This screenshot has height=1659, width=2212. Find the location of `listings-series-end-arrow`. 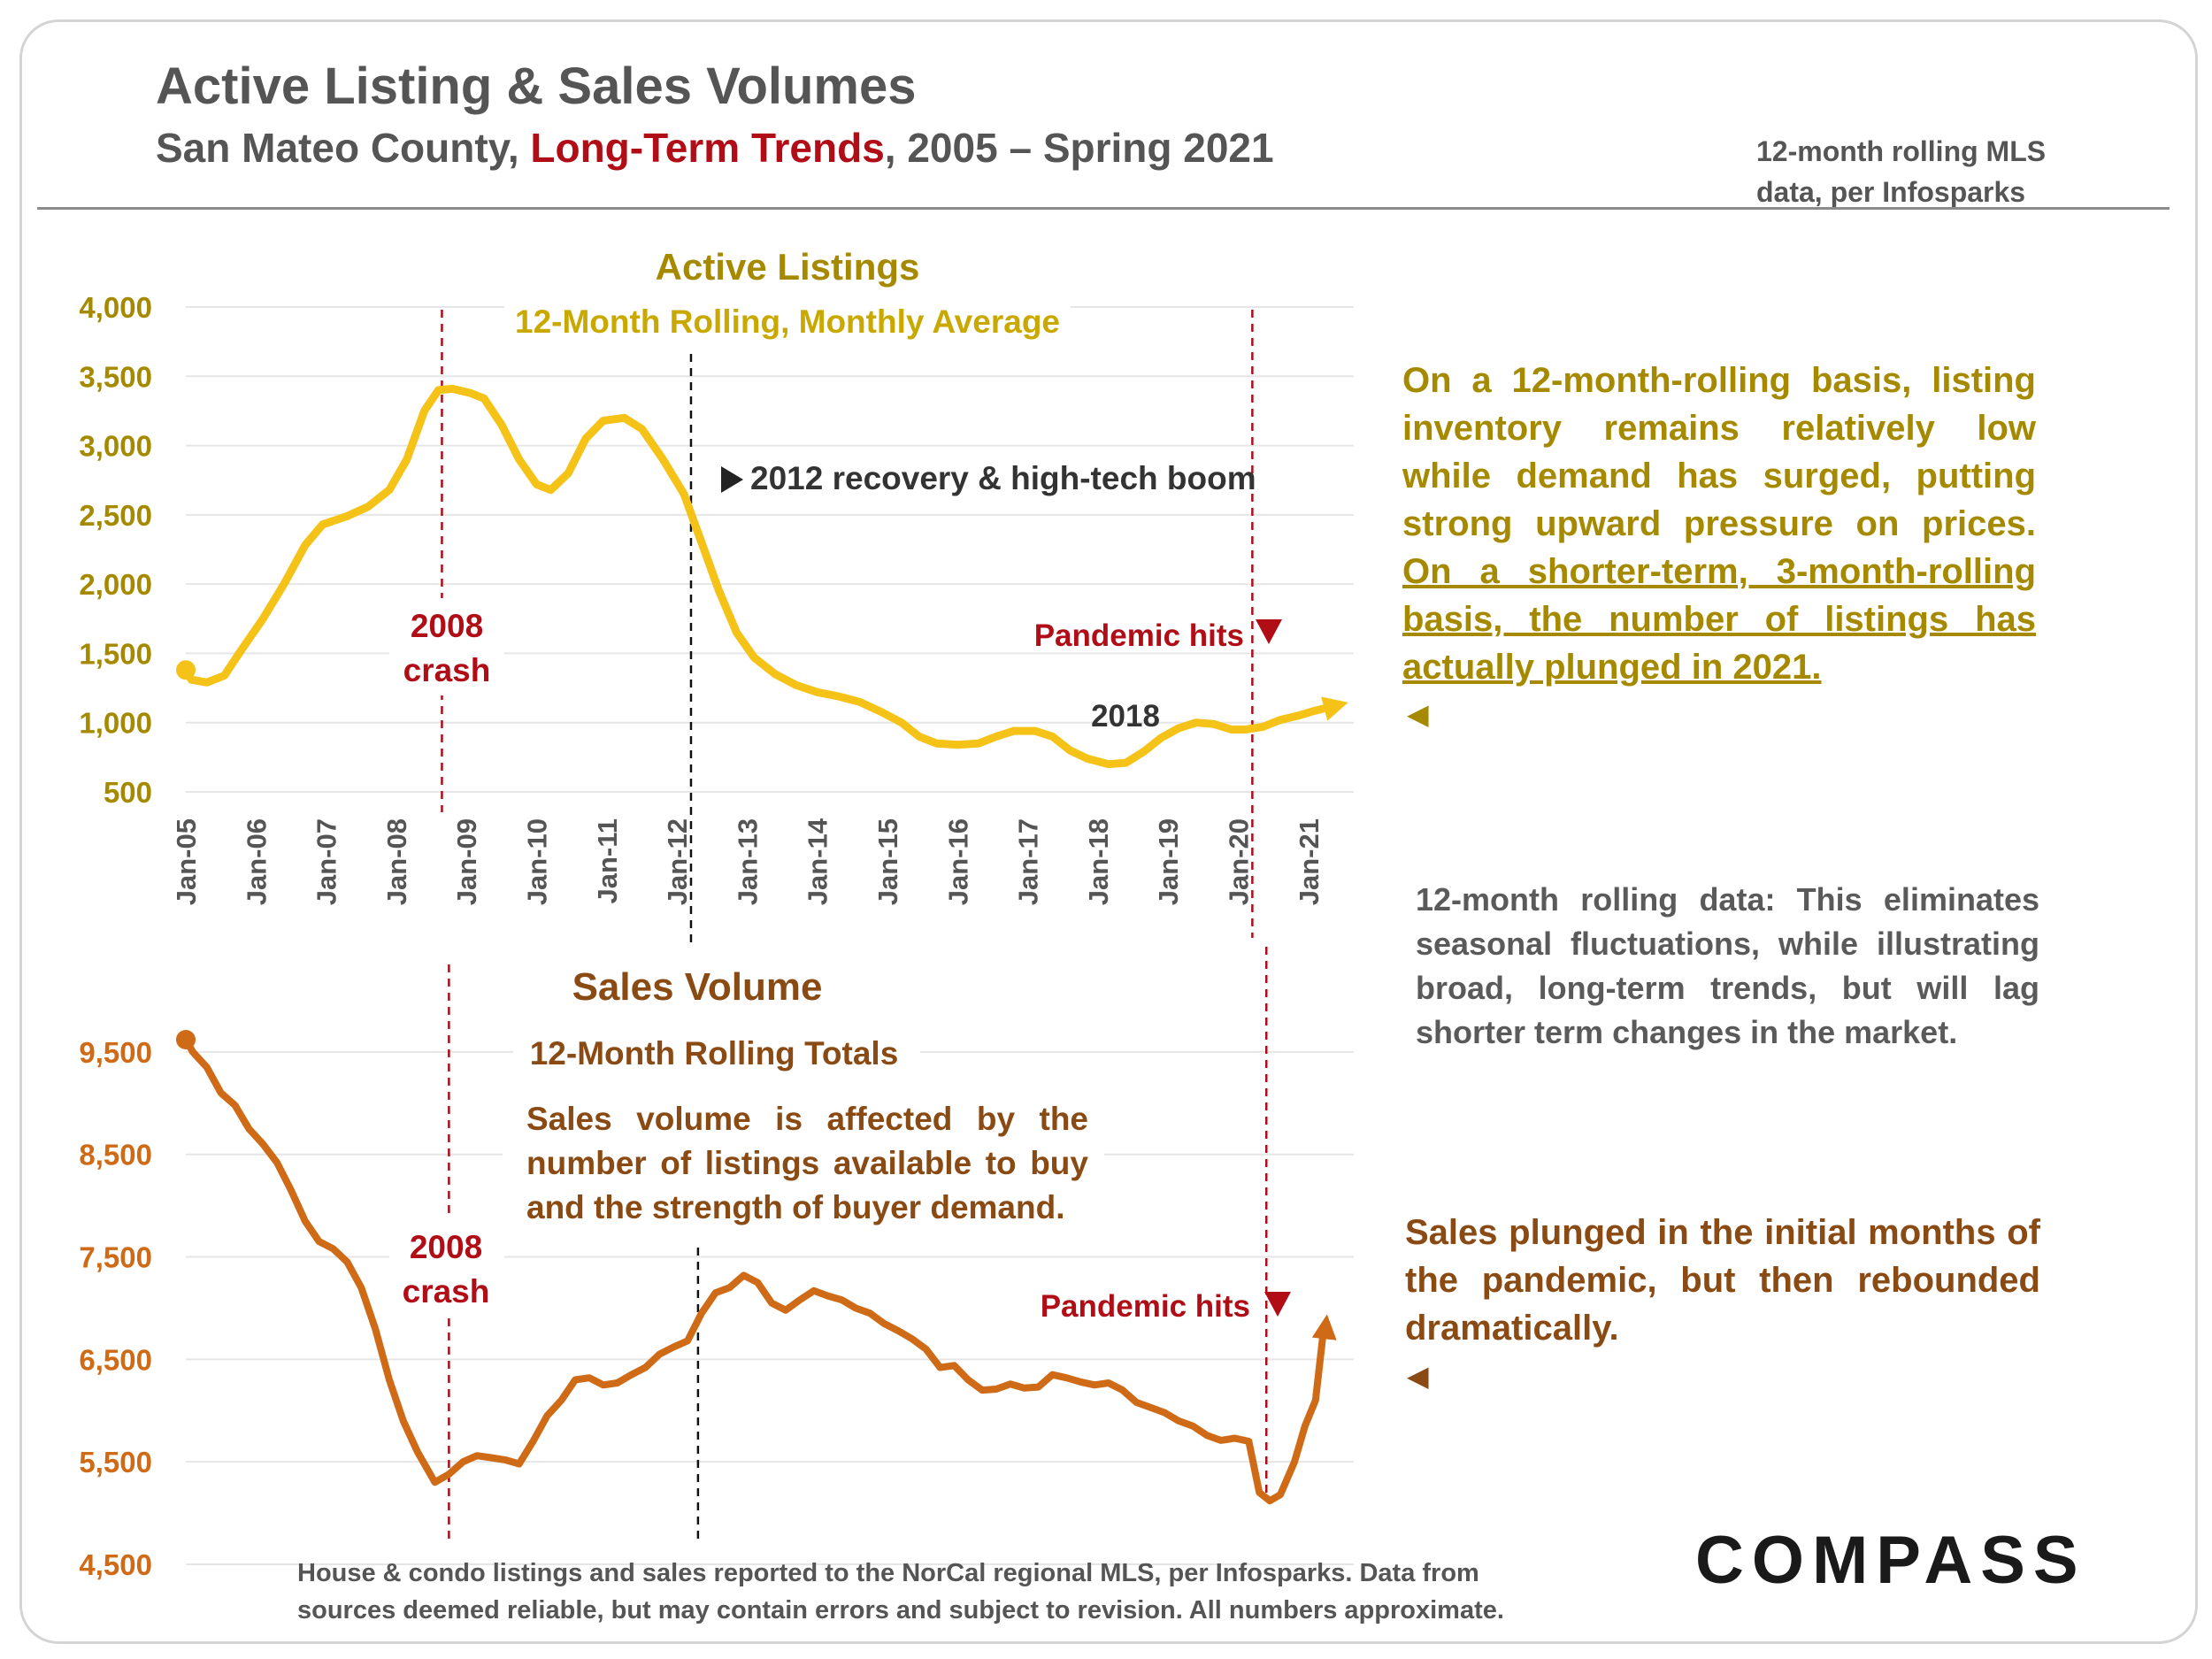

listings-series-end-arrow is located at coordinates (1335, 709).